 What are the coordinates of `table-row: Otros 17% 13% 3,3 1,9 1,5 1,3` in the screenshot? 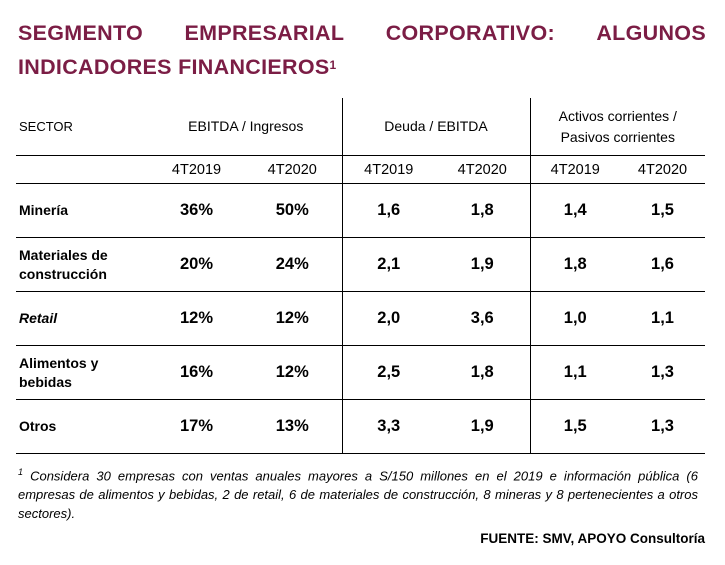 It's located at (361, 426).